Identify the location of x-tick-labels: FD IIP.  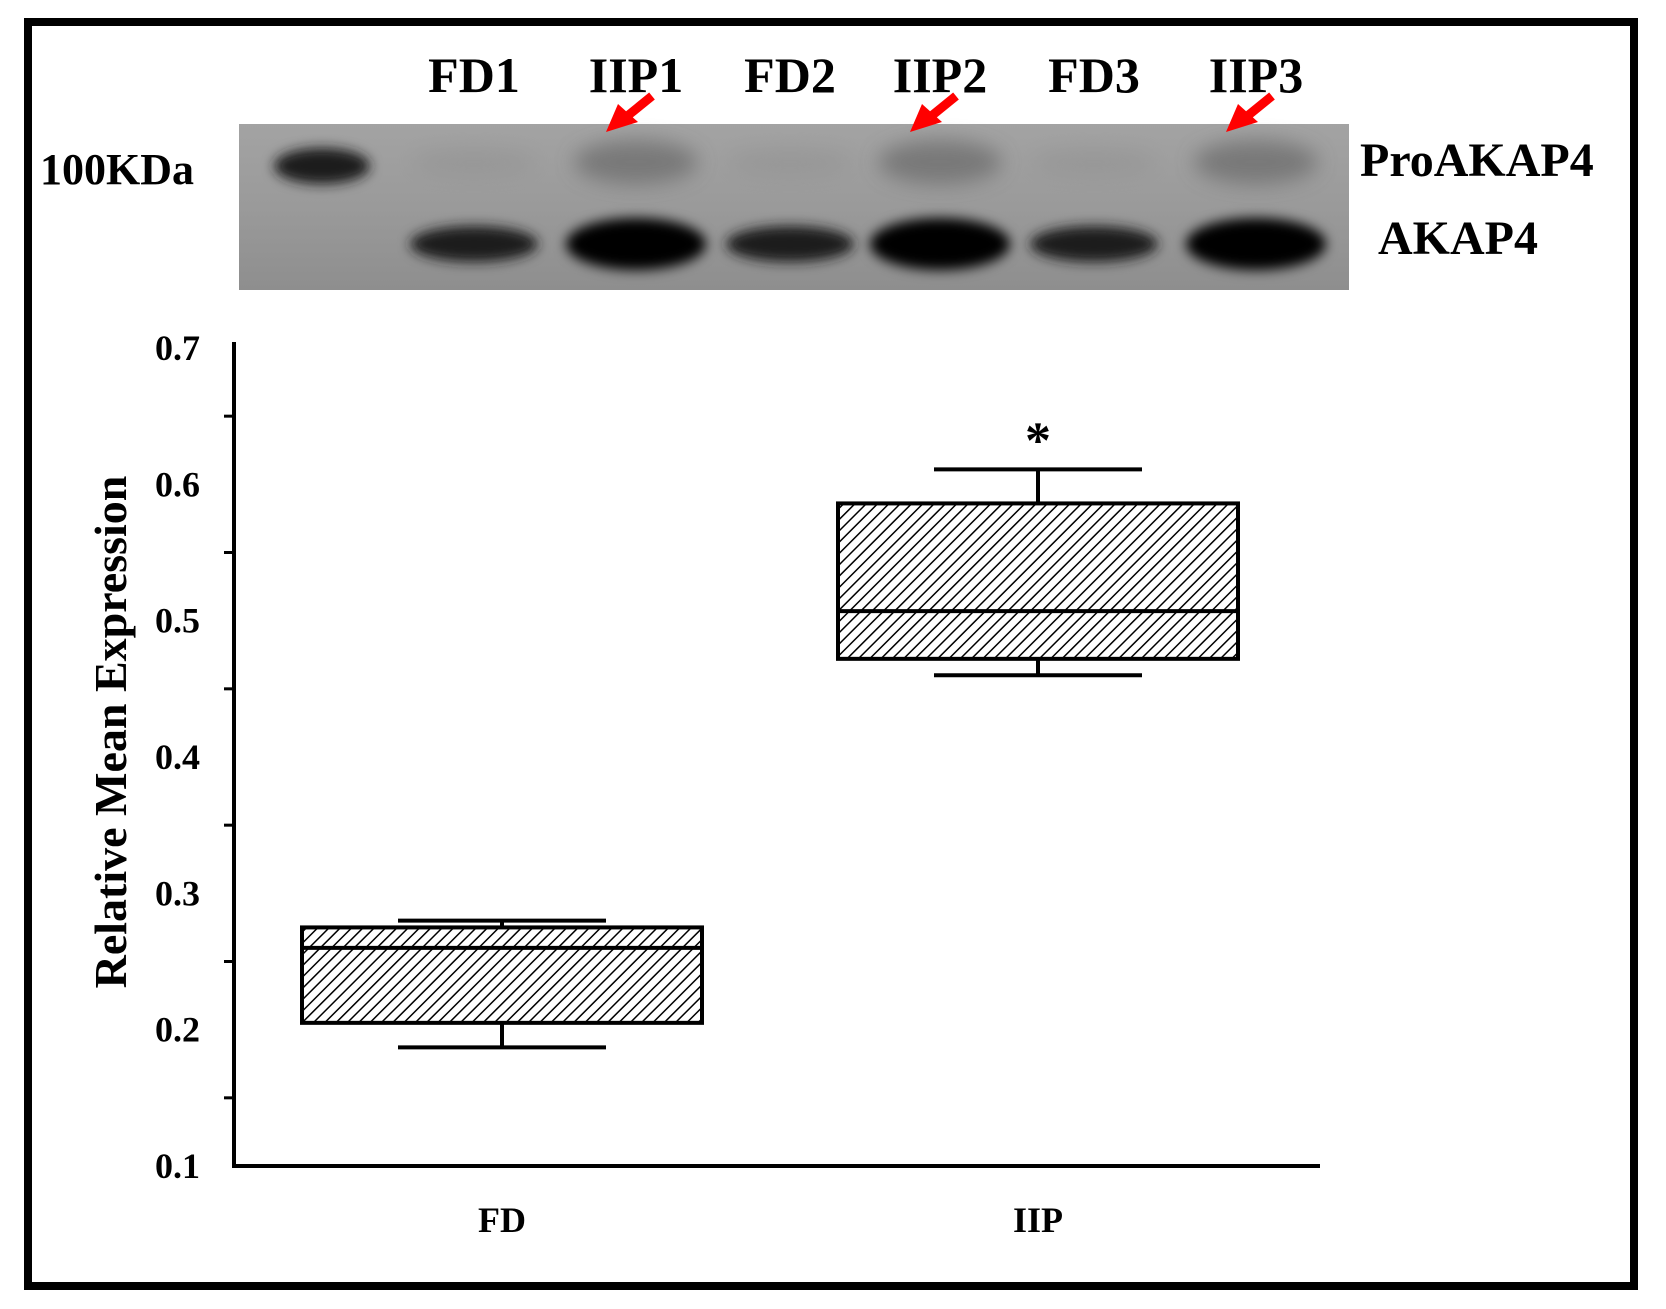
(770, 1220).